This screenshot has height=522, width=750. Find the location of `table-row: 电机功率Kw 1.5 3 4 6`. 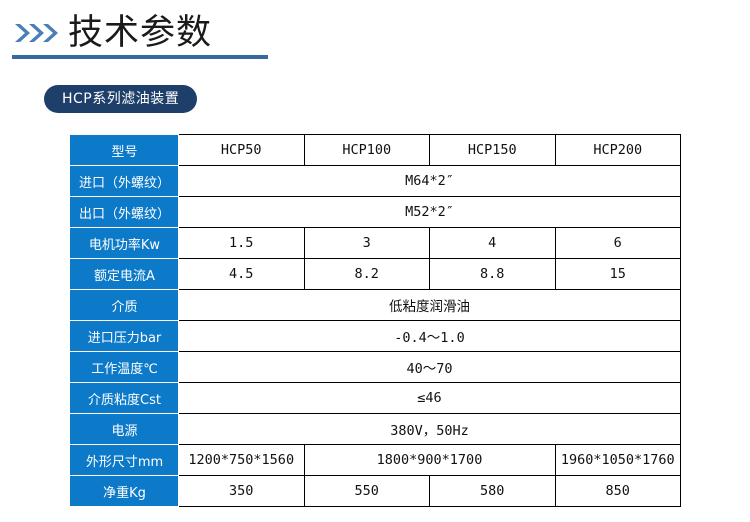

table-row: 电机功率Kw 1.5 3 4 6 is located at coordinates (375, 243).